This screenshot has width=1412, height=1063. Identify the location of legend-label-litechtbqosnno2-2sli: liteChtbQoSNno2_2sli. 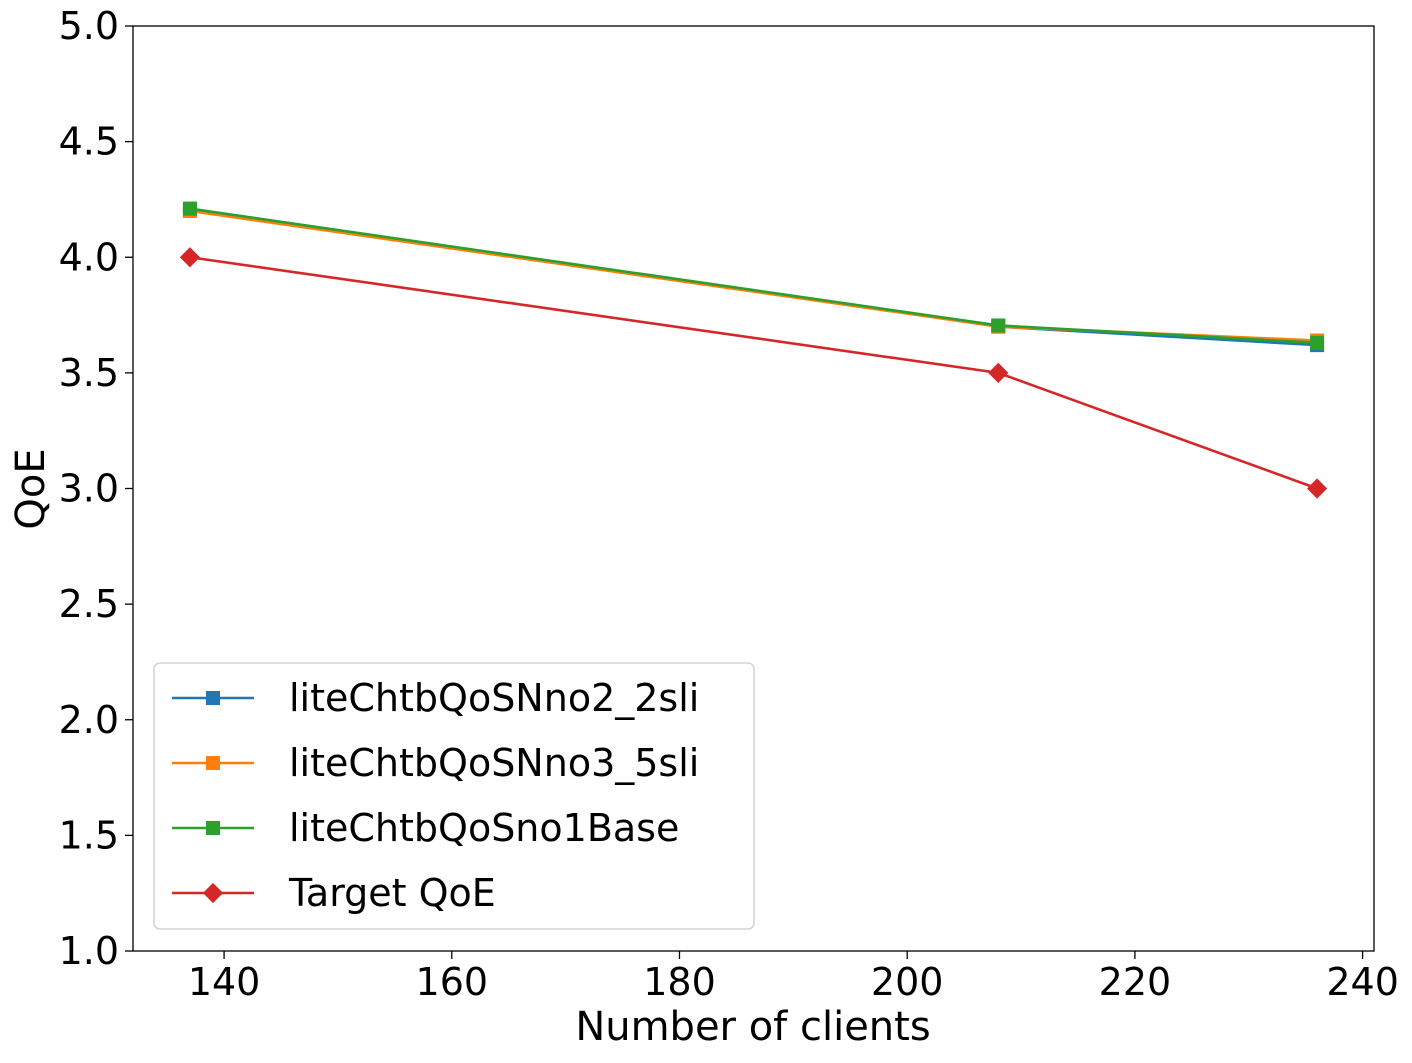
(494, 698).